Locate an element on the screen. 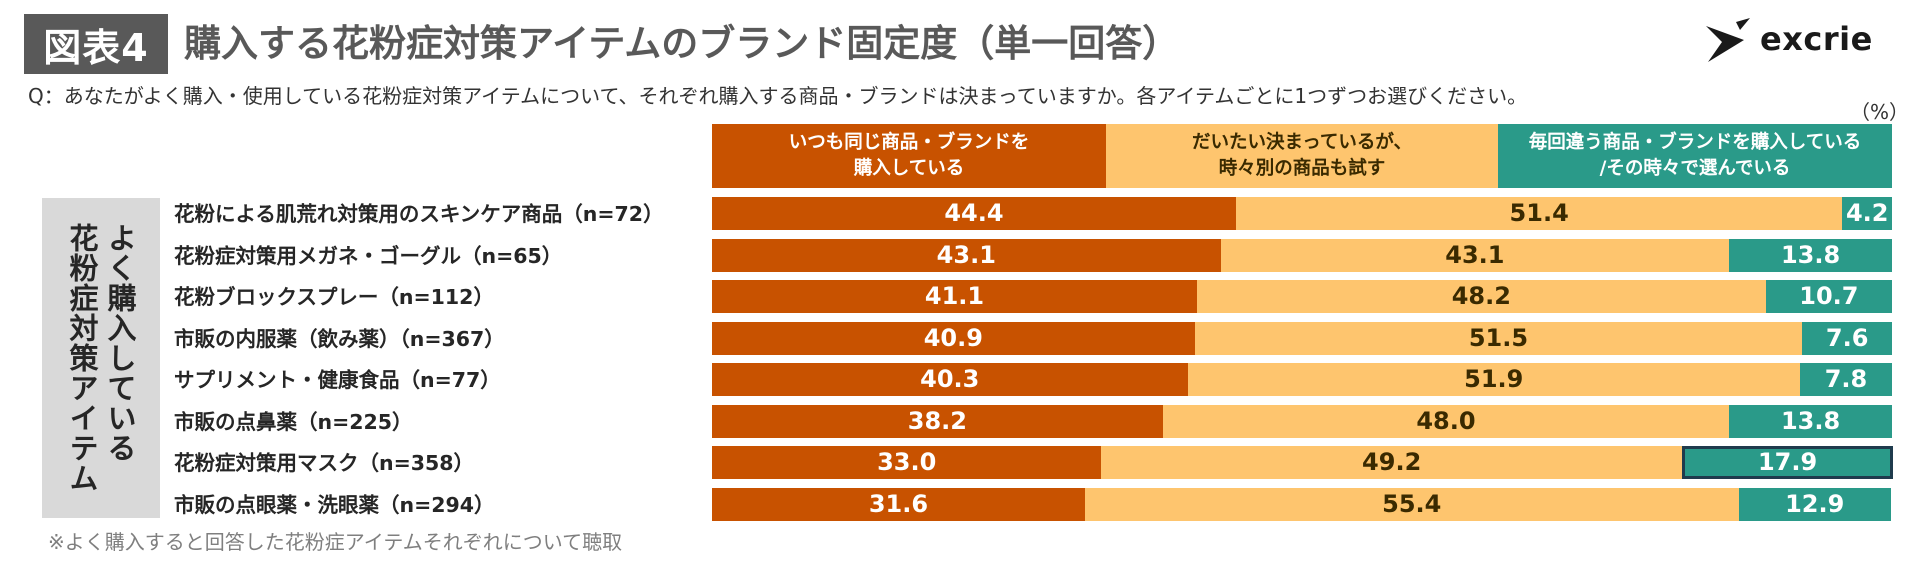 The image size is (1919, 576). data-label: 40.3 is located at coordinates (950, 379).